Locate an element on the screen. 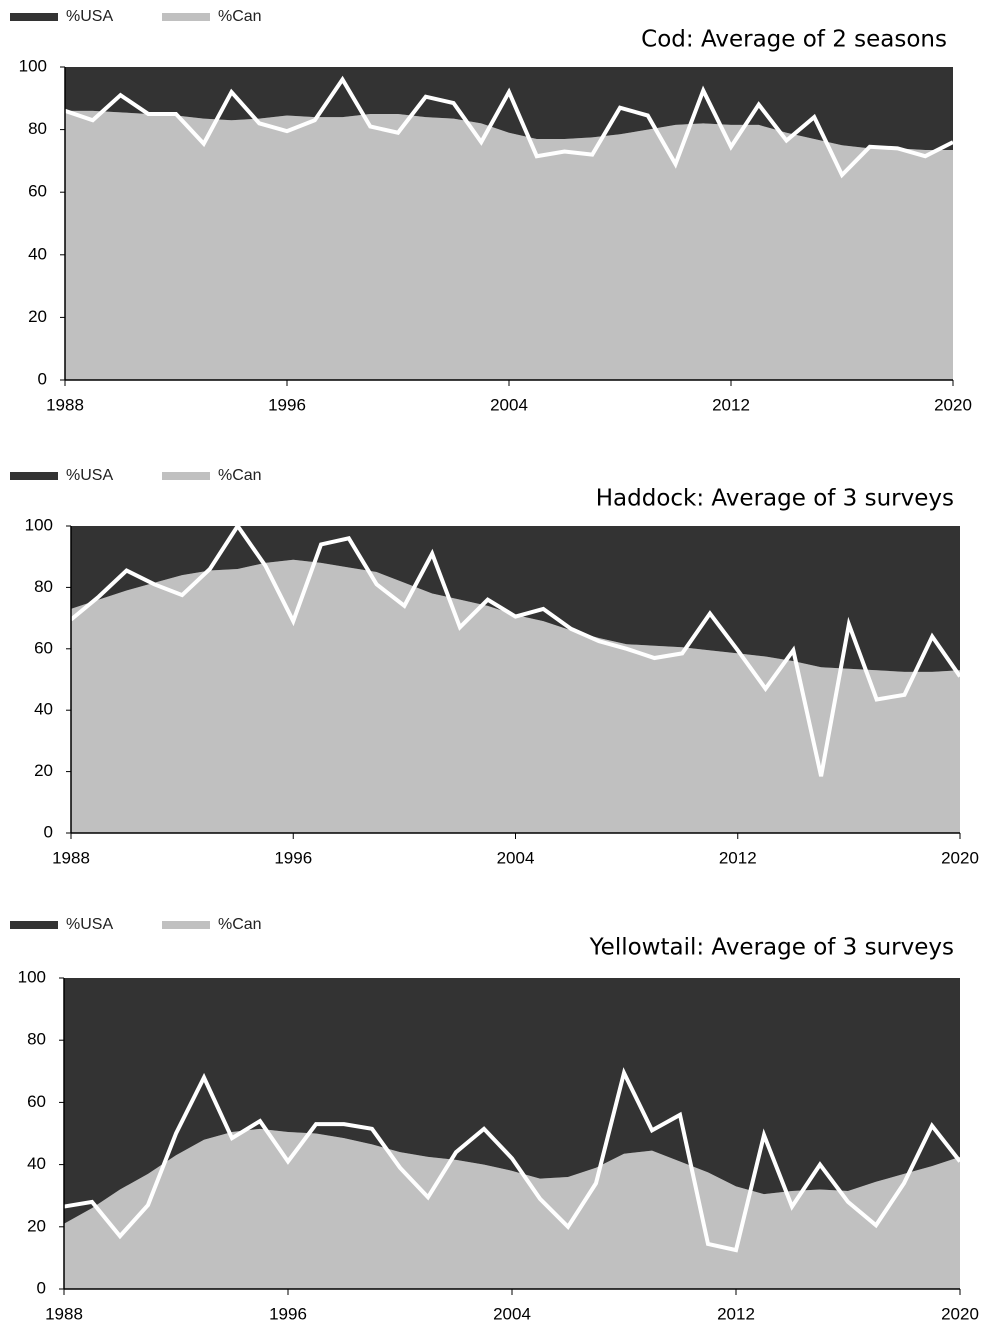 The image size is (988, 1327). chart-title: Cod: Average of 2 seasons is located at coordinates (794, 40).